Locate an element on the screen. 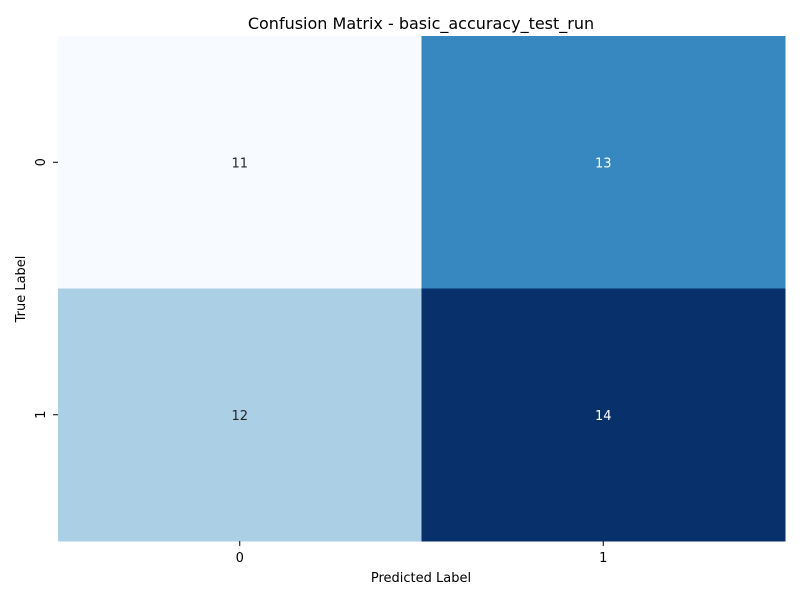  x-tick-label-0: 0 is located at coordinates (240, 558).